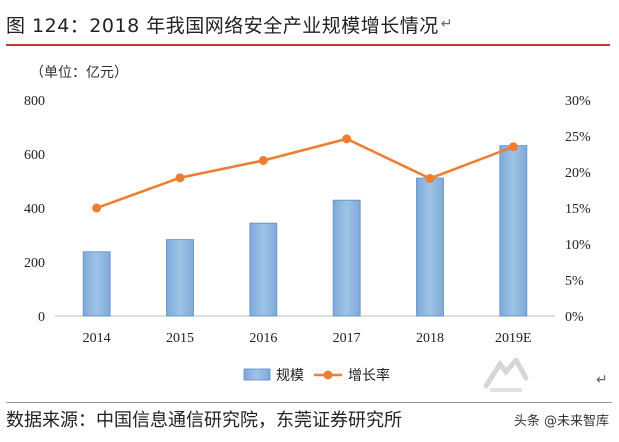 This screenshot has width=619, height=442. Describe the element at coordinates (307, 338) in the screenshot. I see `x-axis: 2014 2015 2016 2017 2018 2019E` at that location.